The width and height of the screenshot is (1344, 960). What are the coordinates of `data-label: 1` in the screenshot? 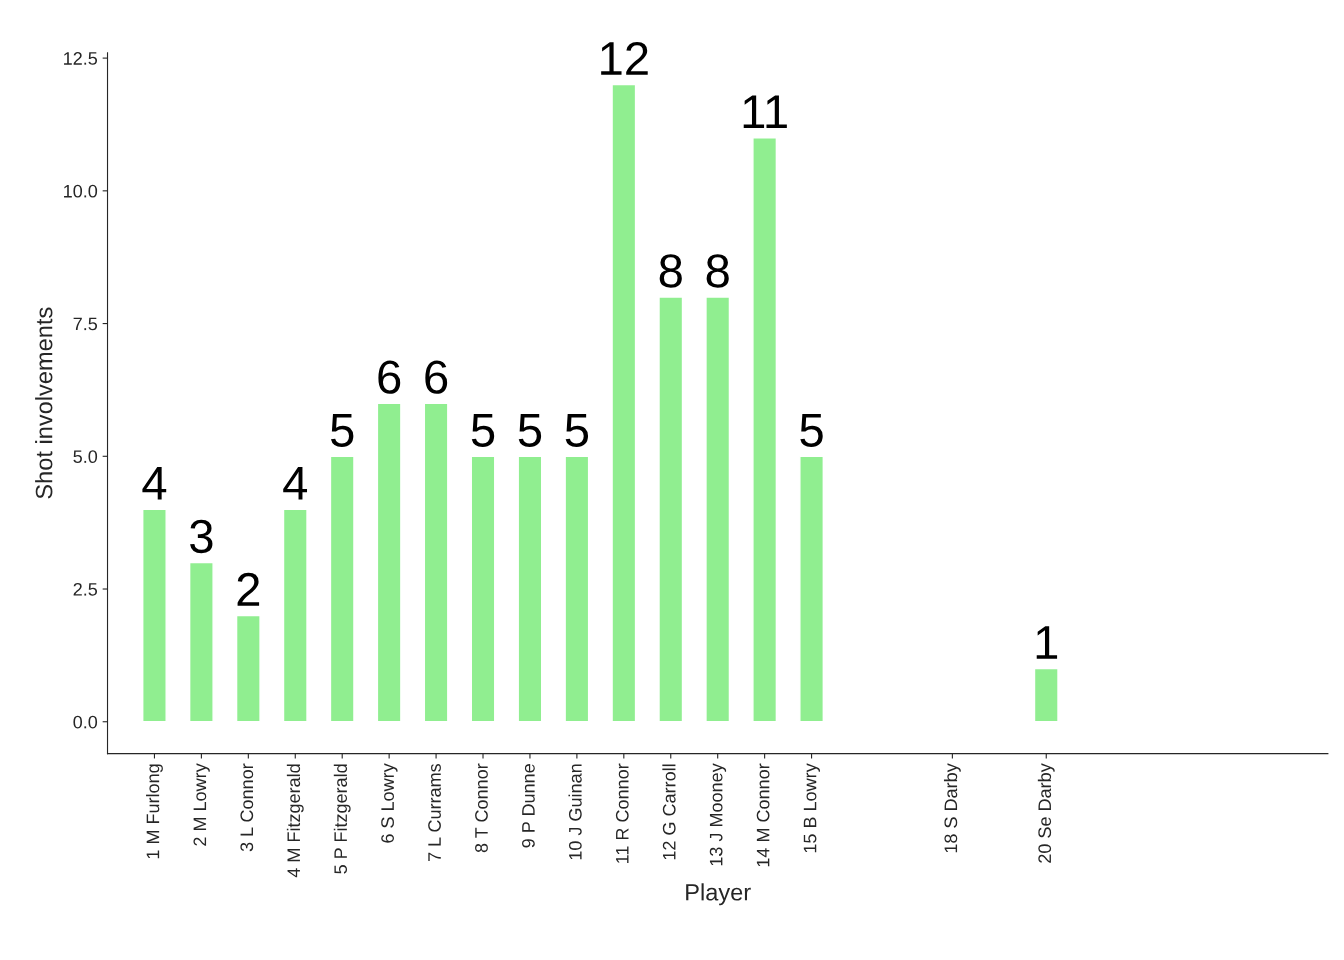 It's located at (1047, 642).